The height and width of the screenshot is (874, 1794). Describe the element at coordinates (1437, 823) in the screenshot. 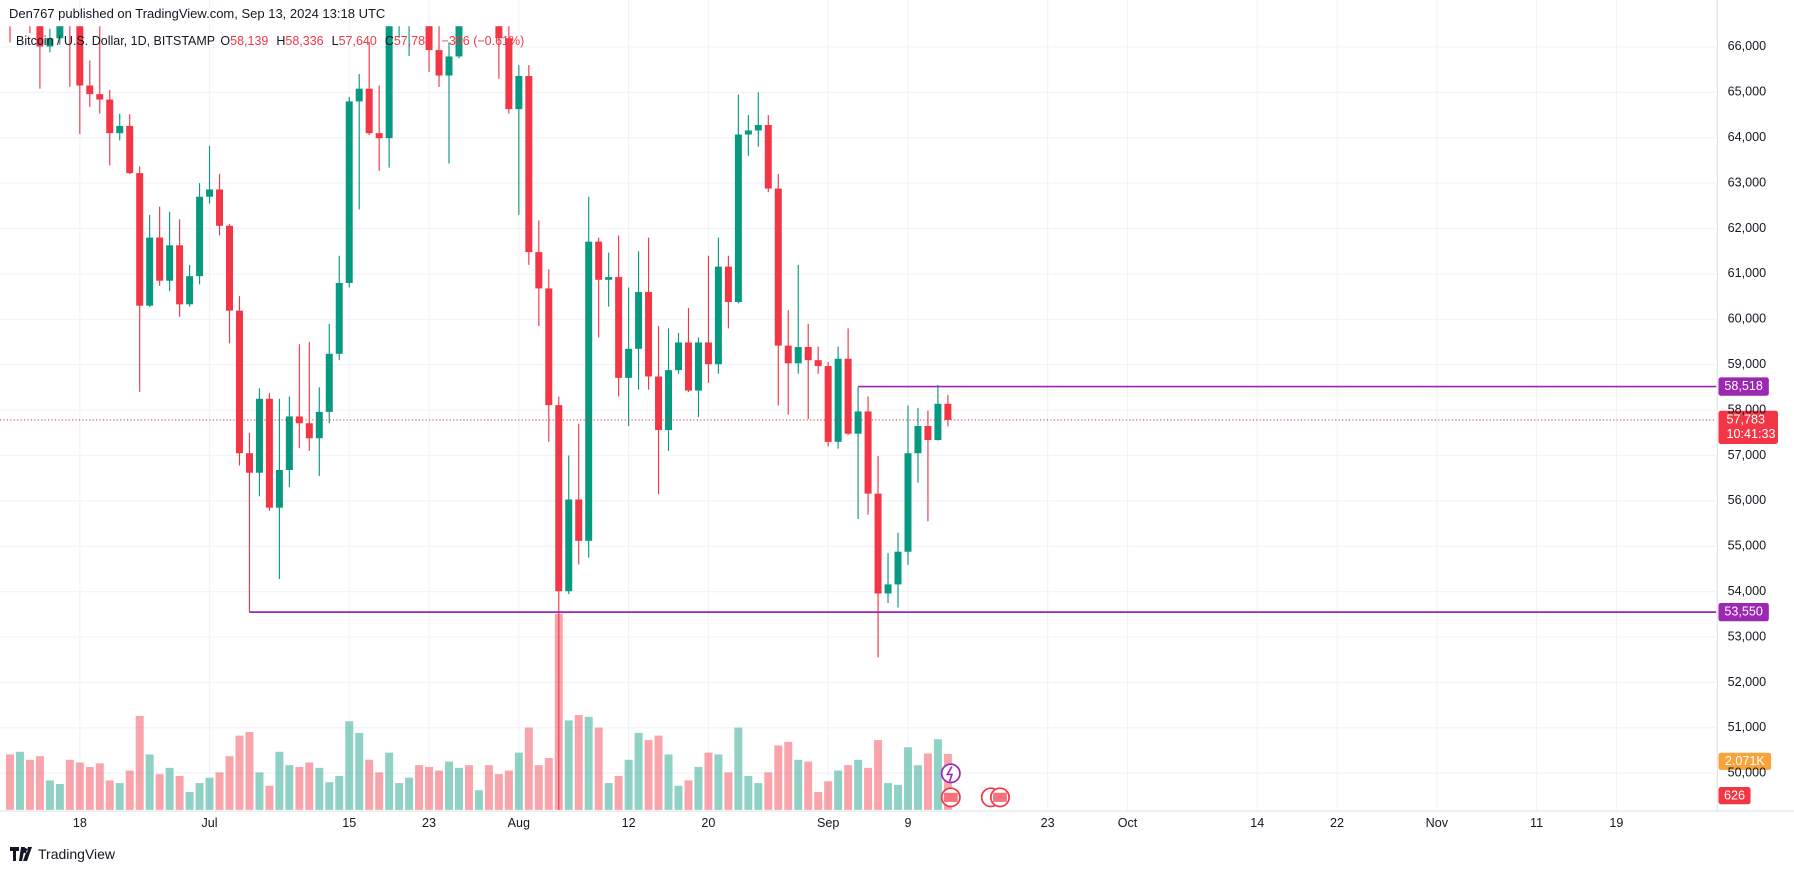

I see `x-tick-label: Nov` at that location.